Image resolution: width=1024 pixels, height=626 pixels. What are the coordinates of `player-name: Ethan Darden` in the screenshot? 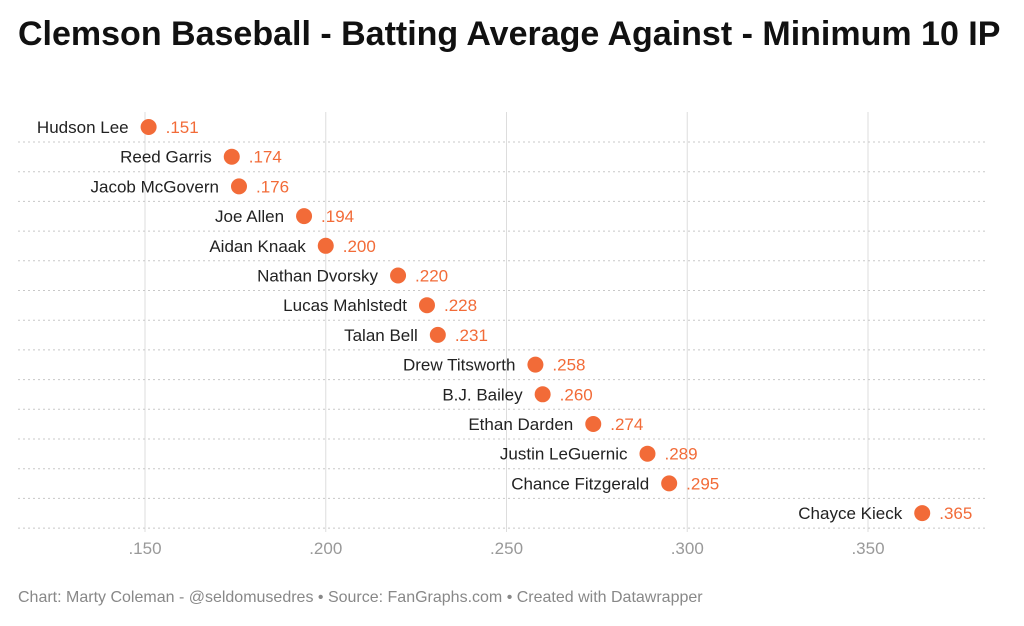 It's located at (520, 424).